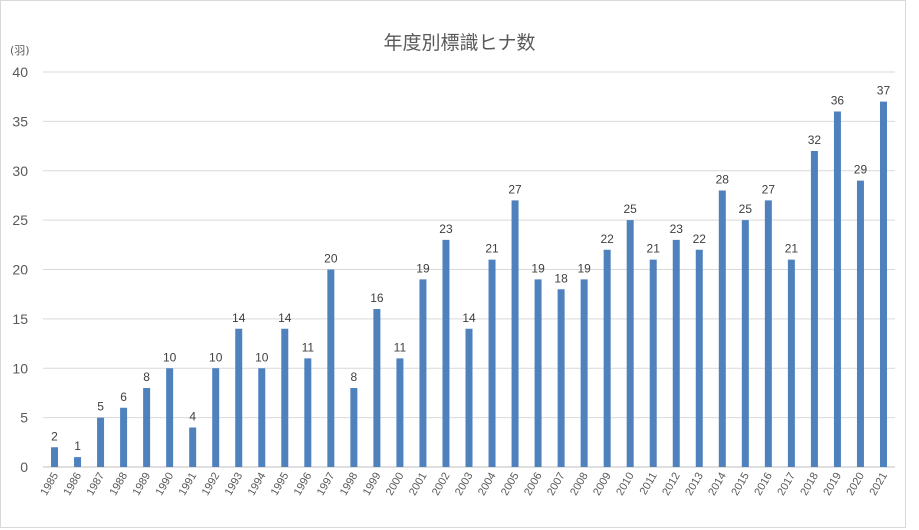 The width and height of the screenshot is (919, 530). Describe the element at coordinates (649, 484) in the screenshot. I see `x-tick-label: 2011` at that location.